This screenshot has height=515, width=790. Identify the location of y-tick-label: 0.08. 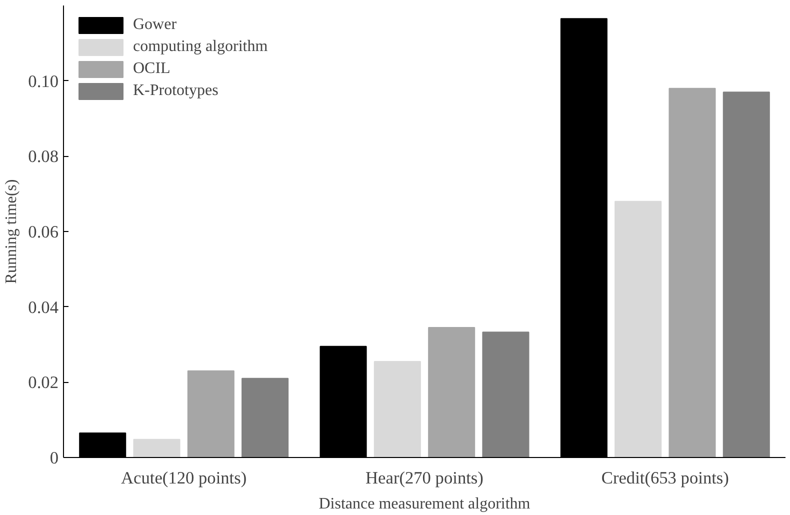
(43, 156).